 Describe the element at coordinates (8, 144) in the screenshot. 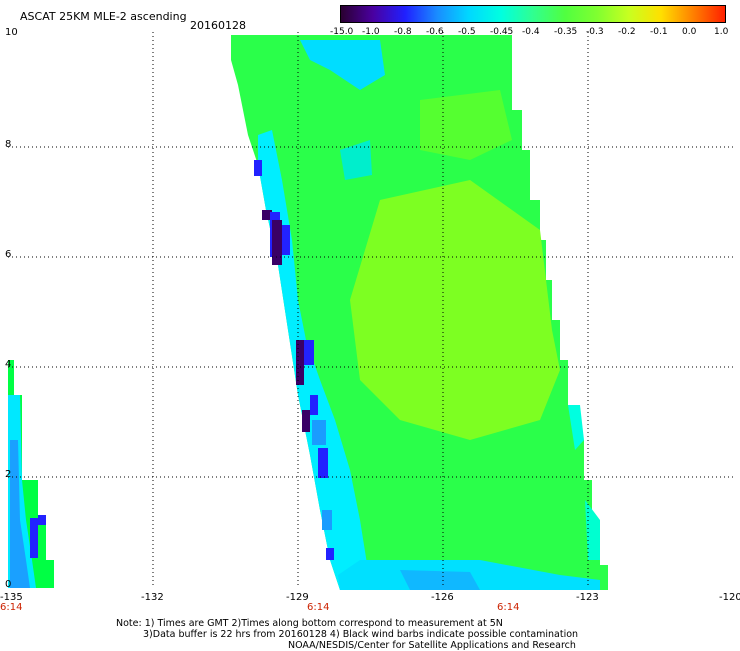

I see `y-label-8: 8` at that location.